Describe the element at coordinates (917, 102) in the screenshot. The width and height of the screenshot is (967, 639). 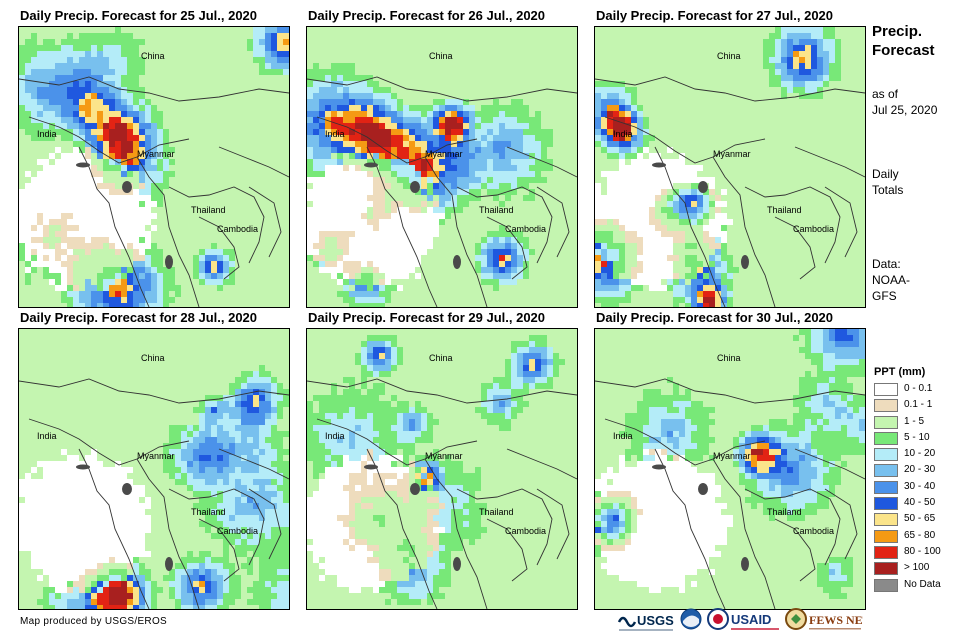
I see `as-of-date: as of Jul 25, 2020` at that location.